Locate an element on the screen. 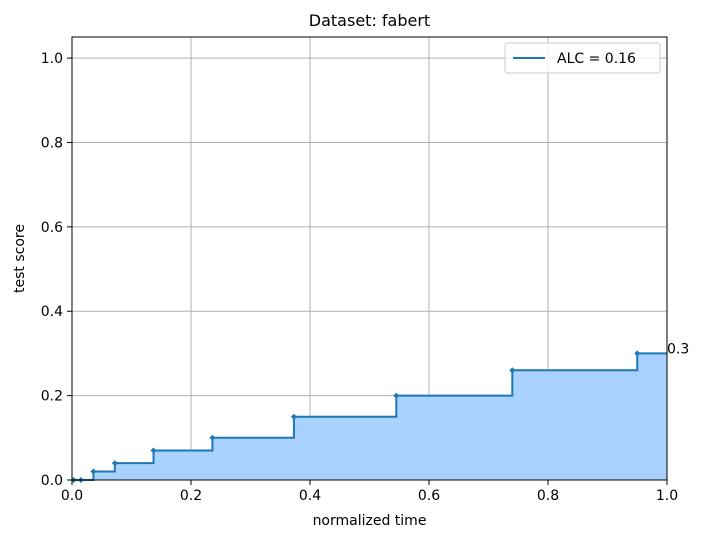 Image resolution: width=705 pixels, height=540 pixels. y-tick-label: 1.0 is located at coordinates (52, 59).